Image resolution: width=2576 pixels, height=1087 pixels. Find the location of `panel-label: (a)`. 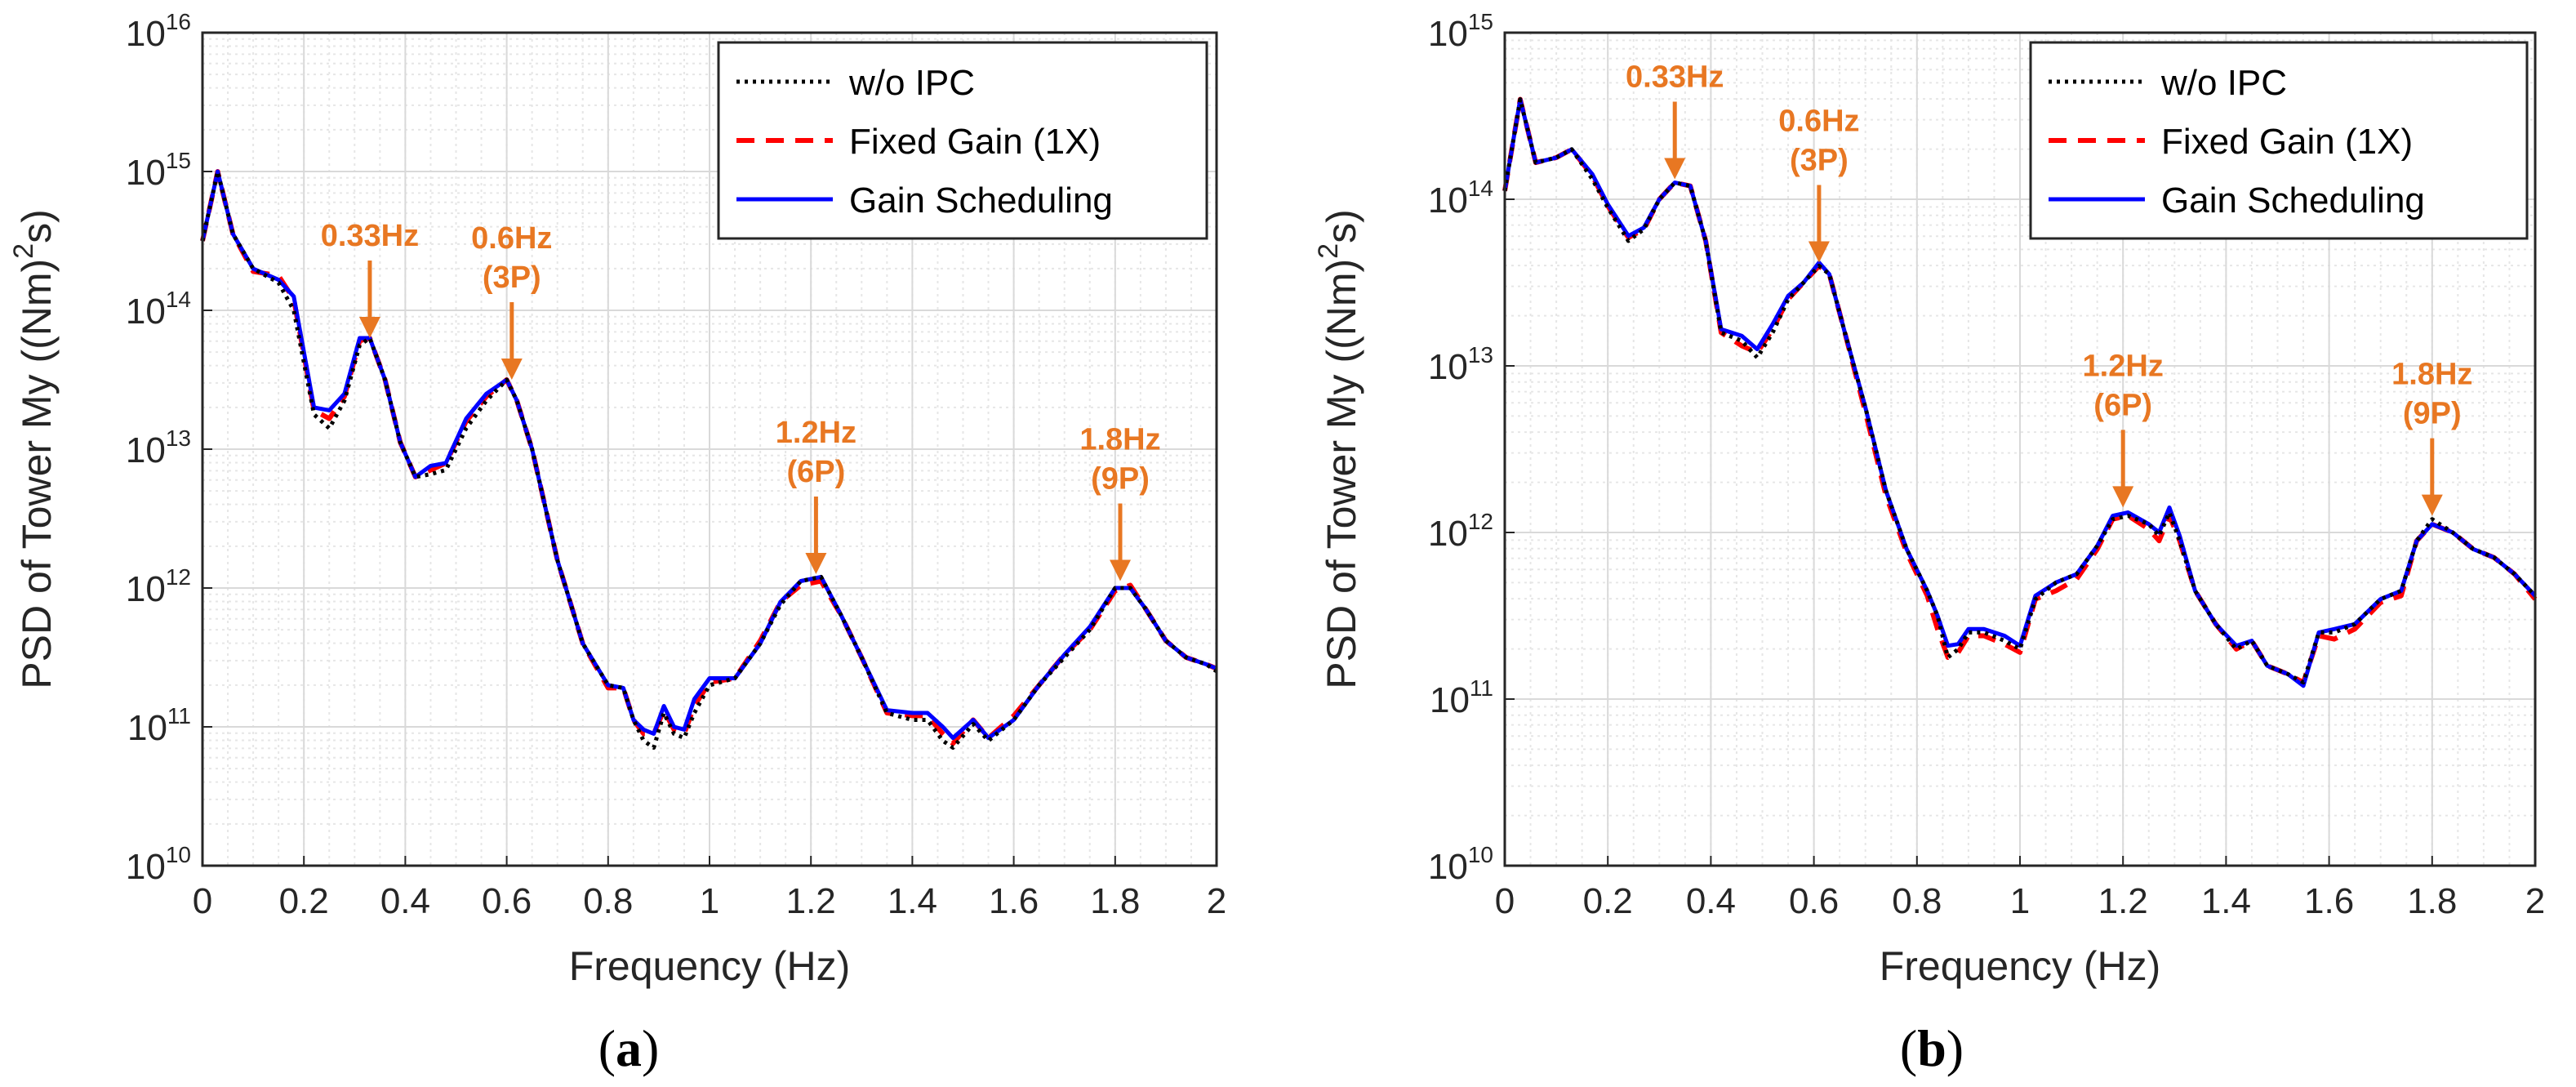

panel-label: (a) is located at coordinates (629, 1048).